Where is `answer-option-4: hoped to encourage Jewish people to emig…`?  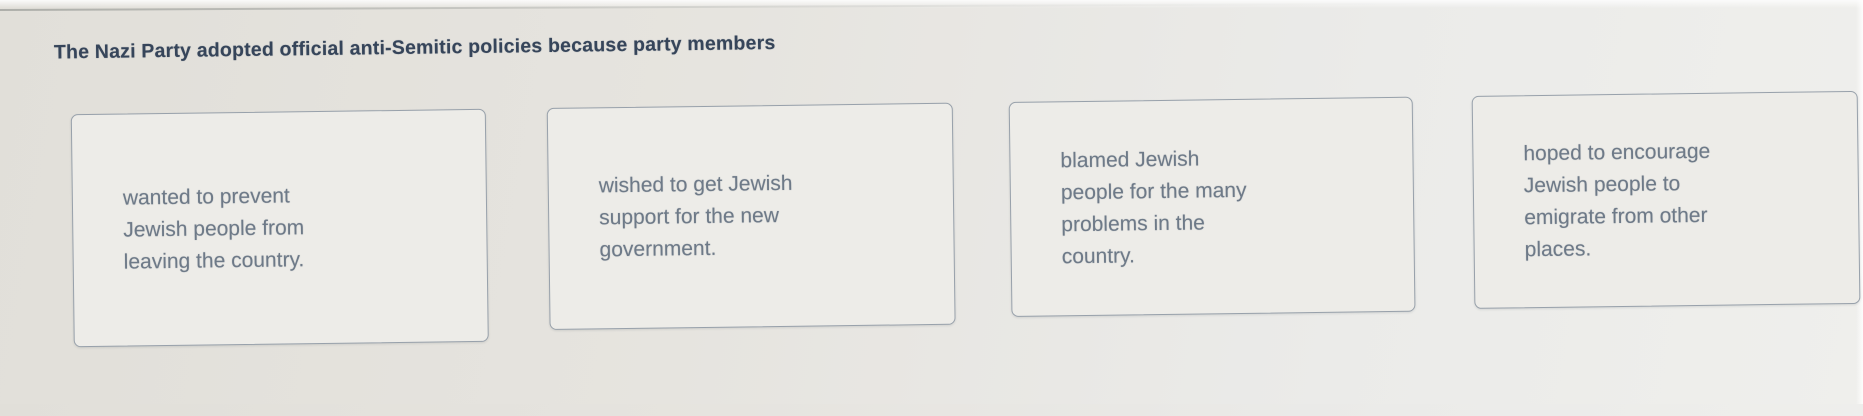 answer-option-4: hoped to encourage Jewish people to emig… is located at coordinates (1666, 199).